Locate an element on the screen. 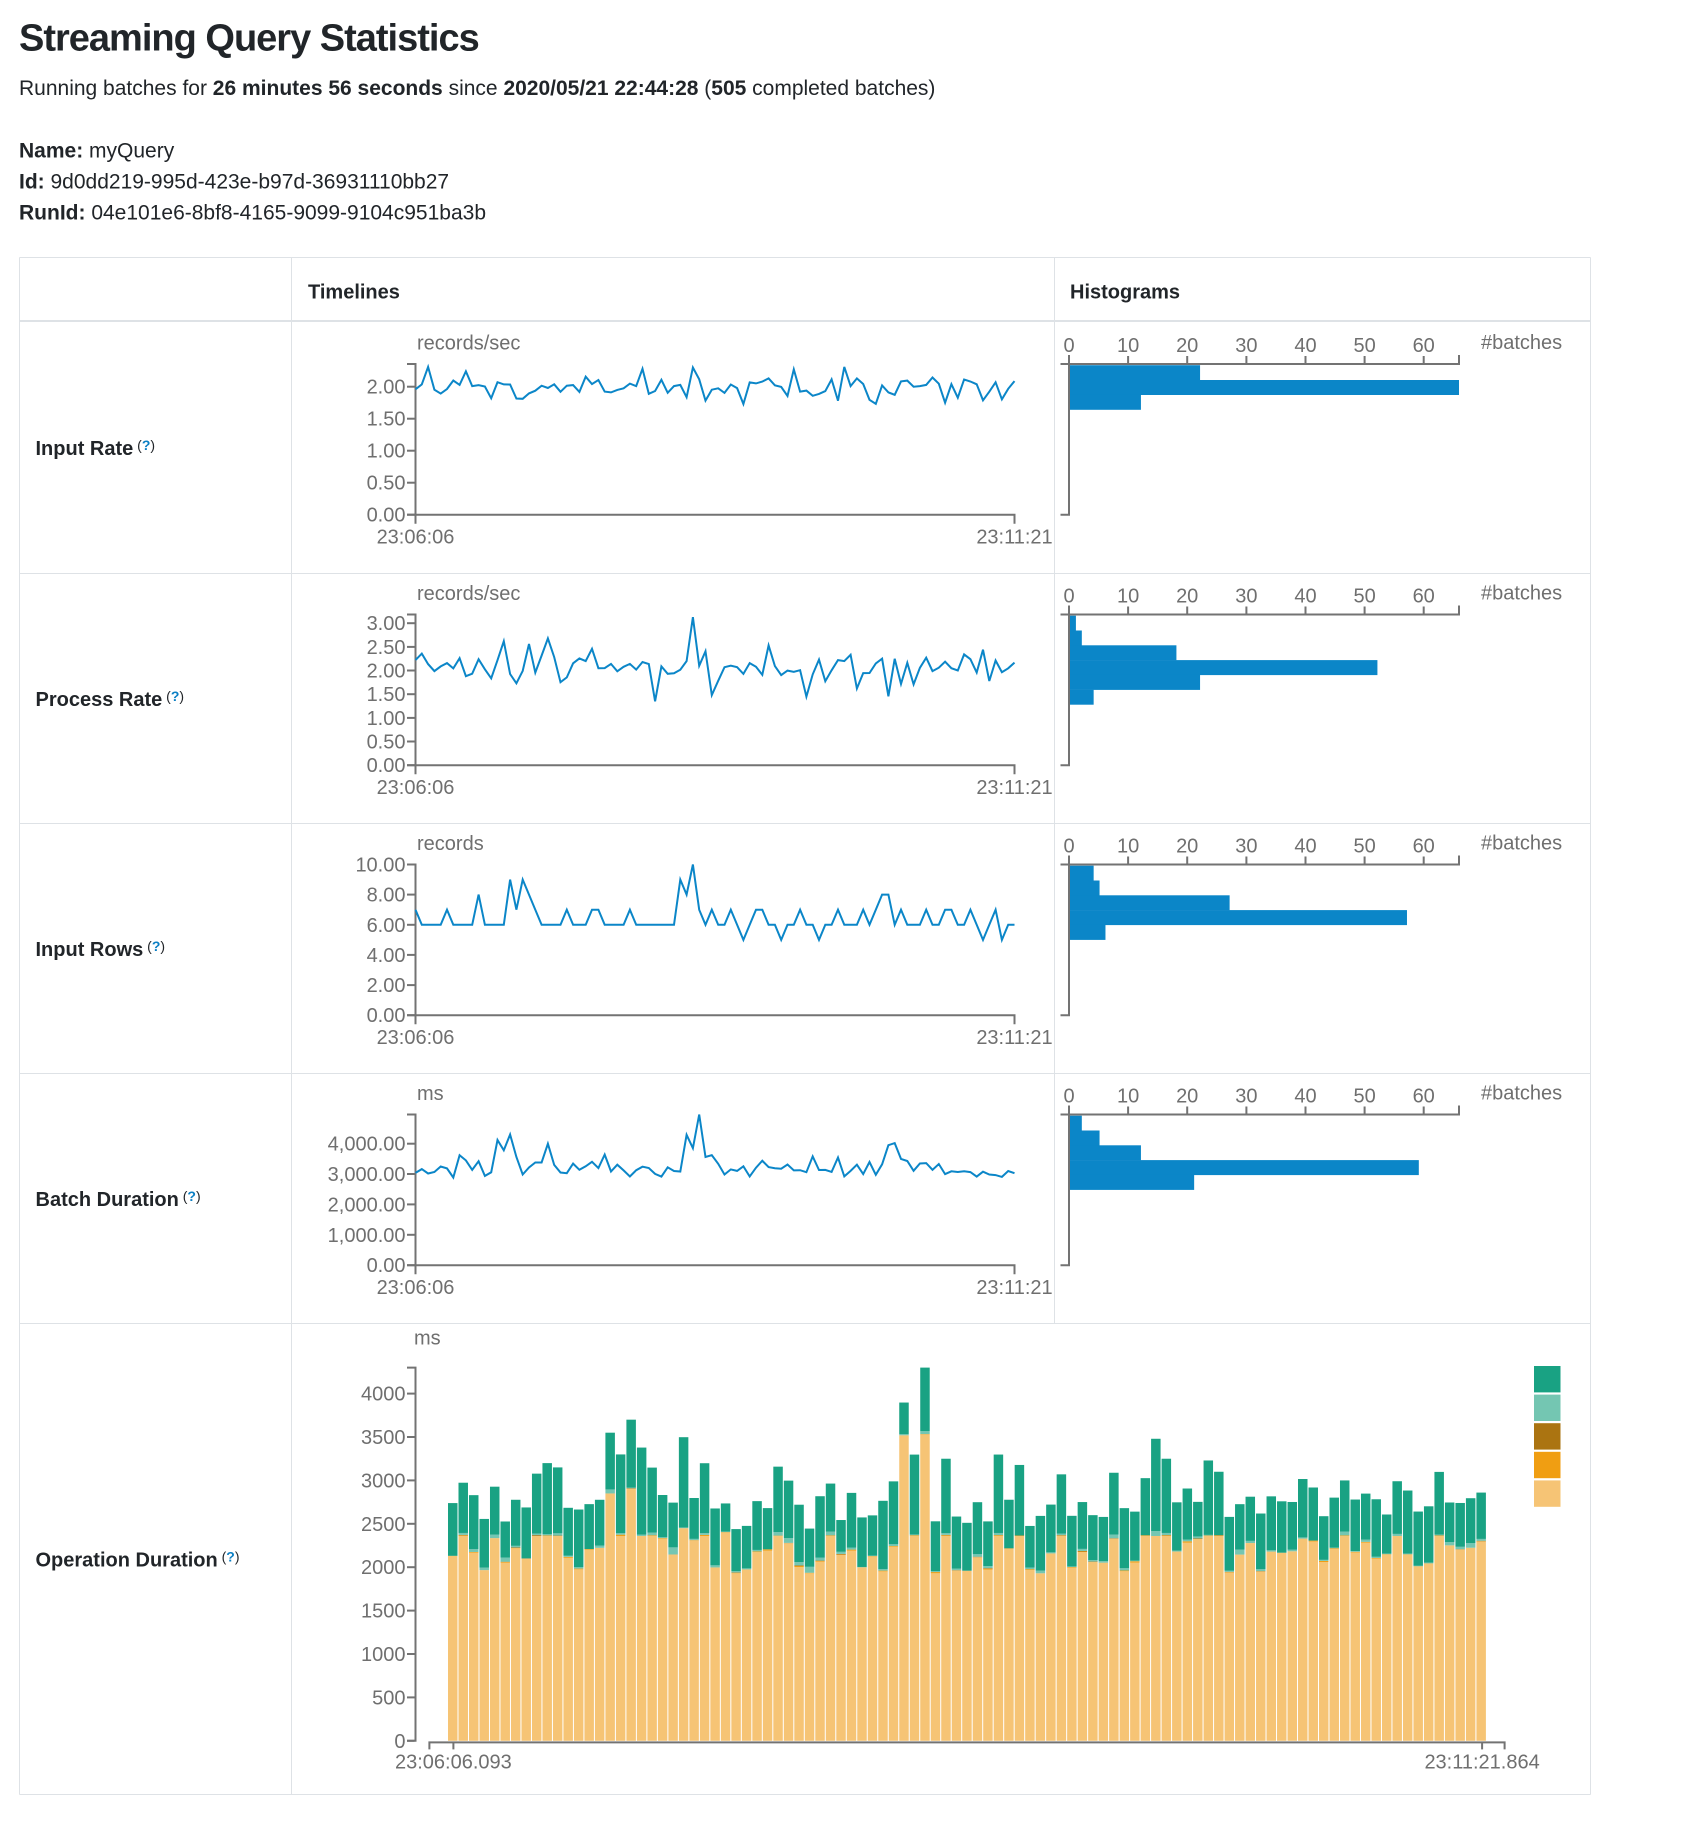 This screenshot has height=1825, width=1693. svg-text: 3,000.00 is located at coordinates (367, 1175).